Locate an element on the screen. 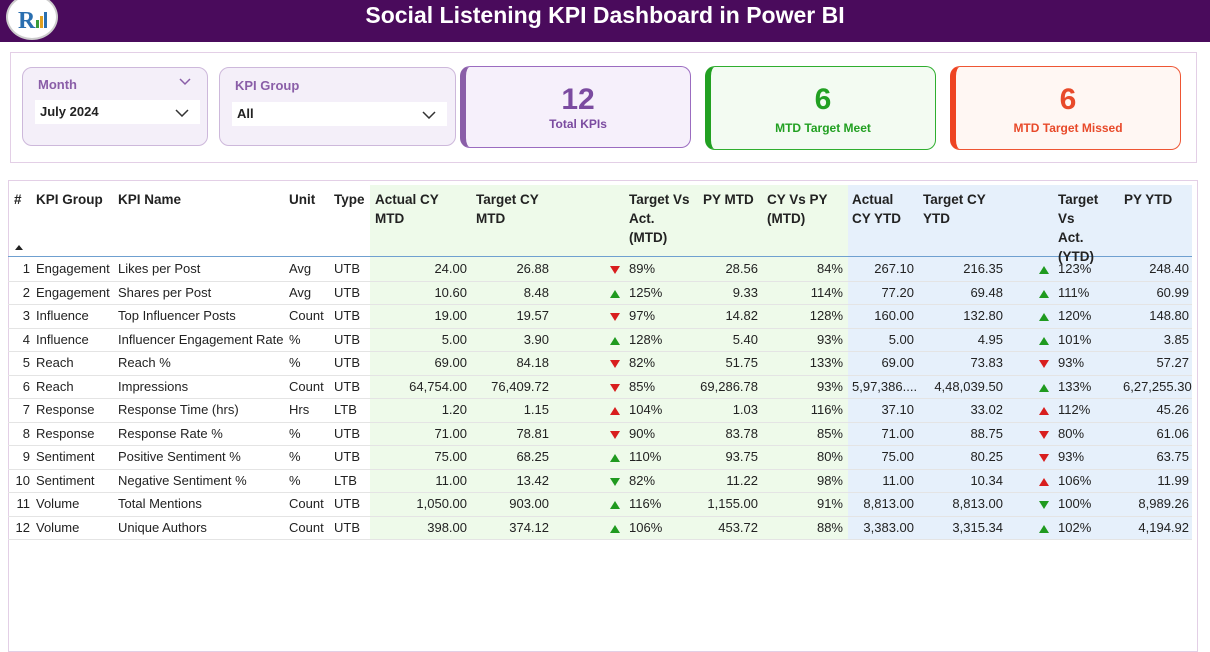 The height and width of the screenshot is (652, 1210). table-cell: 132.80 is located at coordinates (983, 315).